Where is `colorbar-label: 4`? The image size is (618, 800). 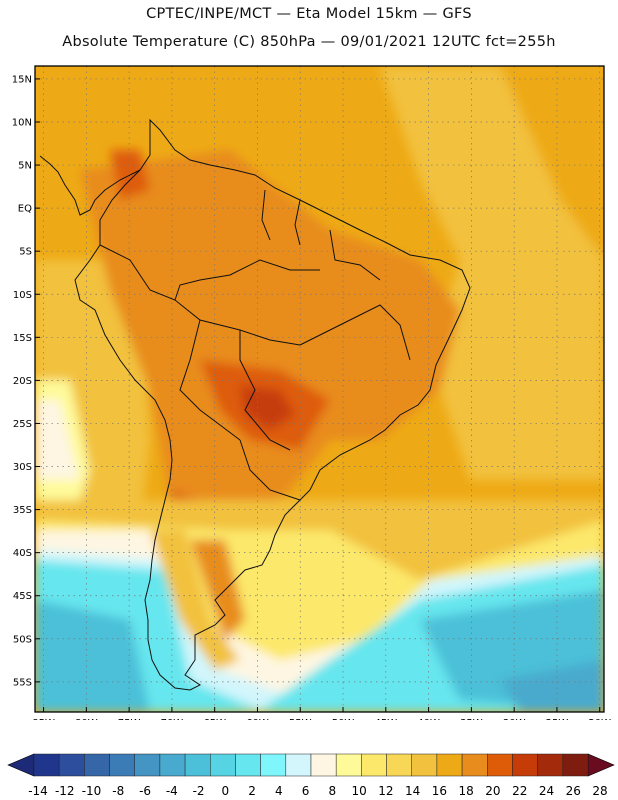 colorbar-label: 4 is located at coordinates (279, 791).